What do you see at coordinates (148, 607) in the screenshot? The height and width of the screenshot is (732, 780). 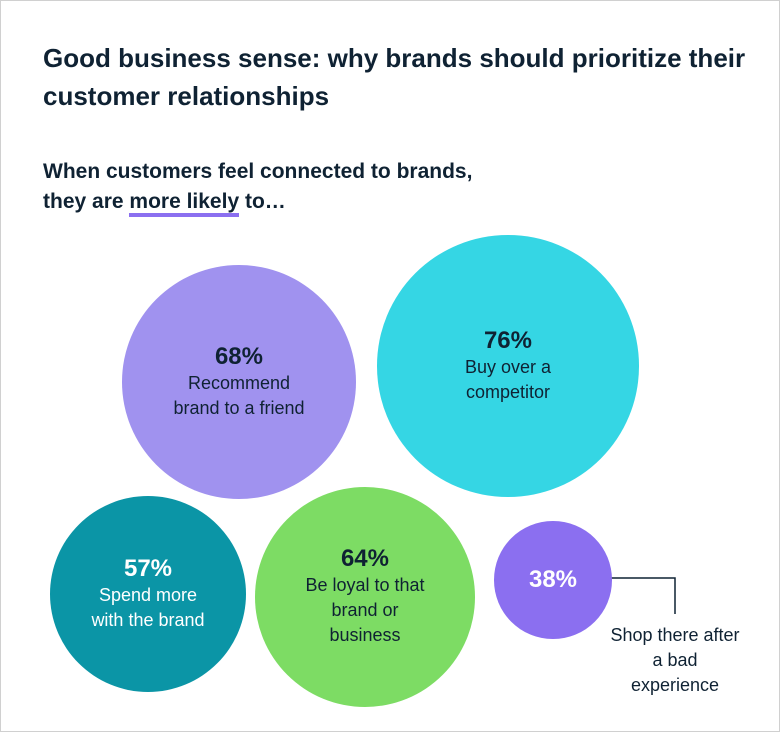 I see `category-label: Spend more with the brand` at bounding box center [148, 607].